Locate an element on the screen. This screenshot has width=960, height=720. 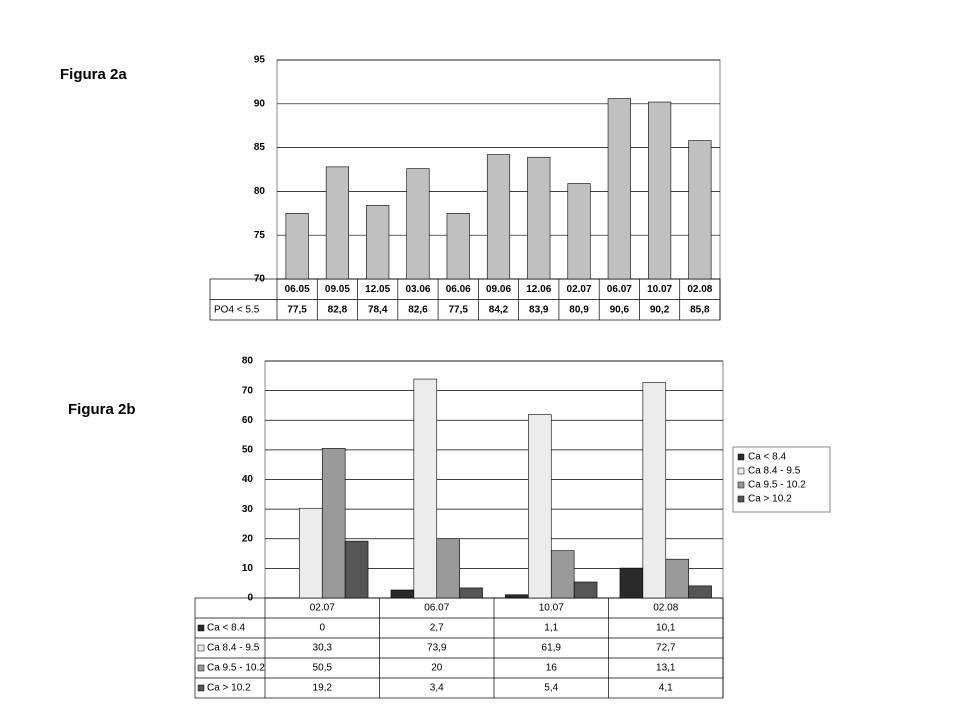
legend-label: Ca < 8.4 is located at coordinates (767, 457).